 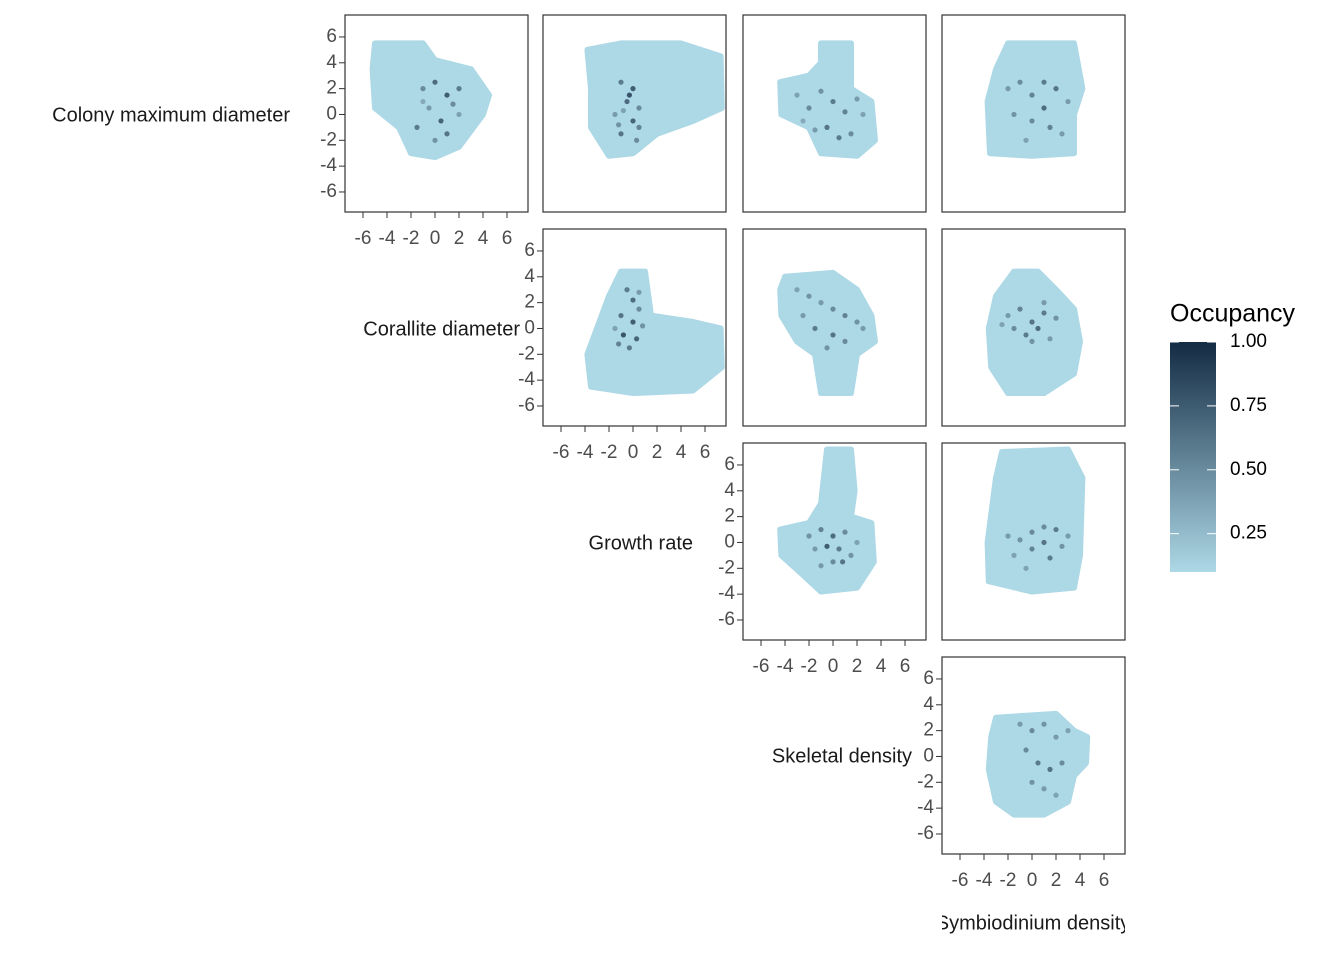 What do you see at coordinates (729, 516) in the screenshot?
I see `y-tick-label: 2` at bounding box center [729, 516].